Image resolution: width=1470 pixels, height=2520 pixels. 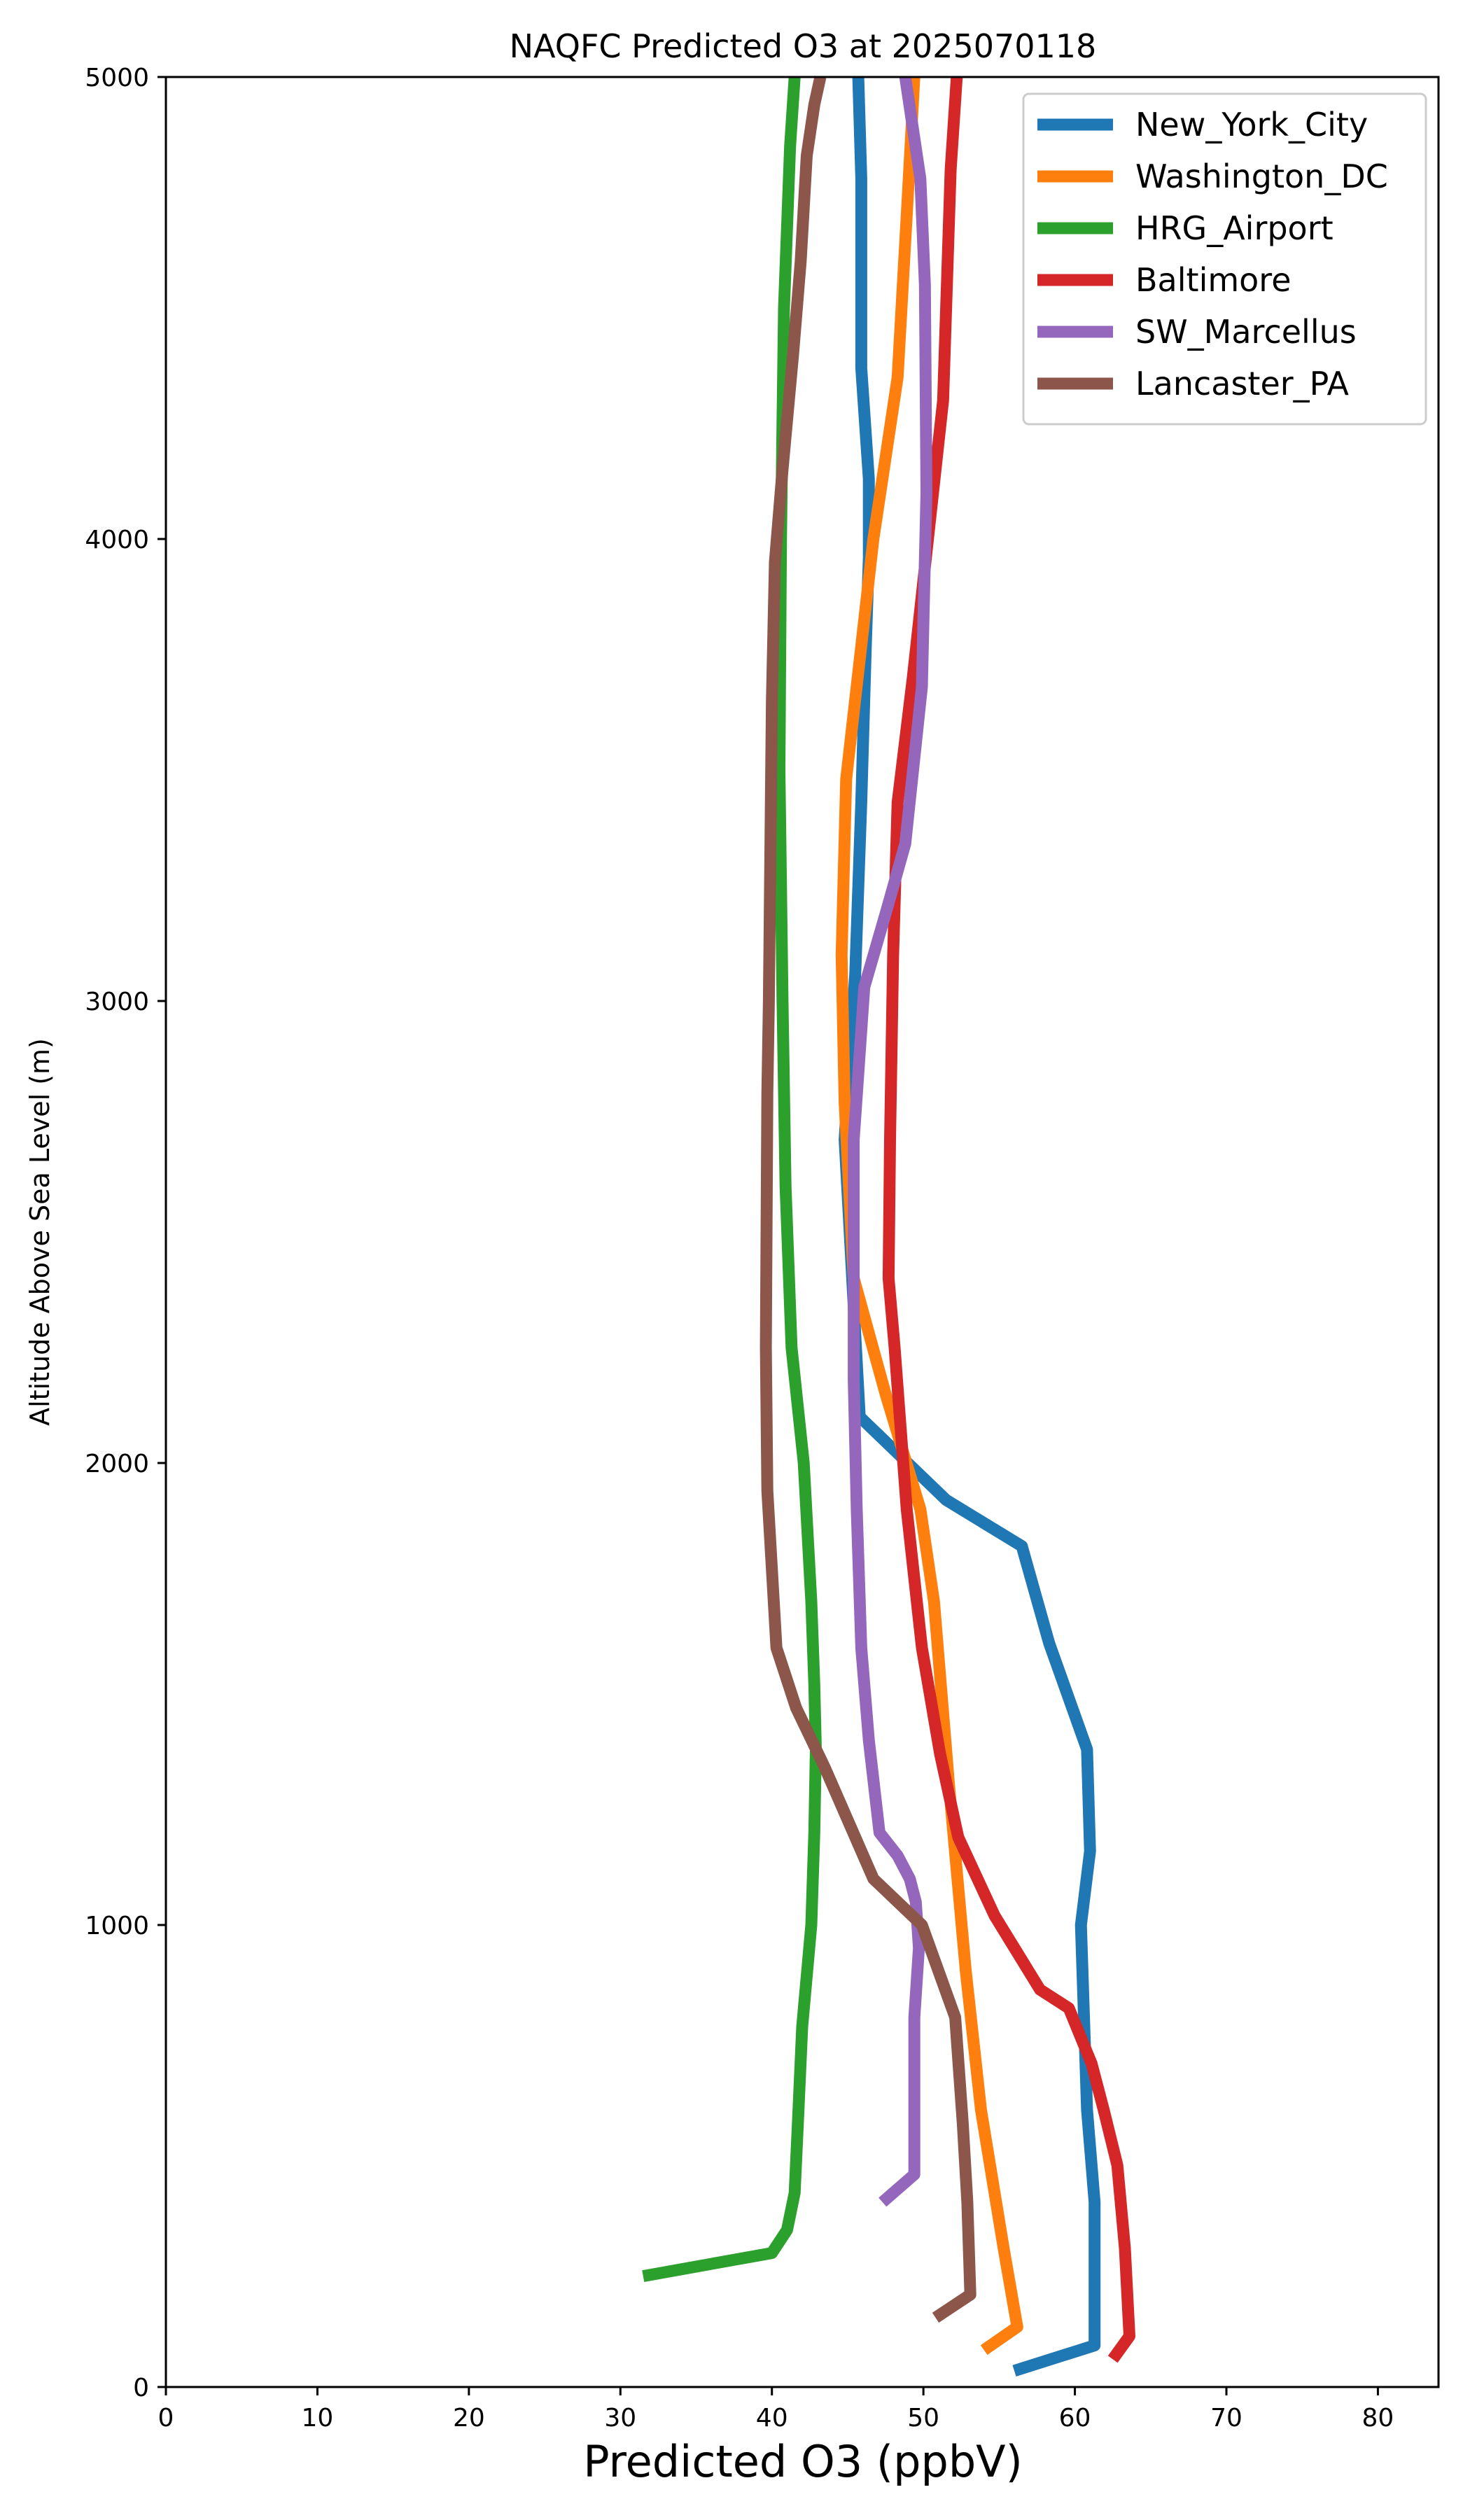 What do you see at coordinates (1242, 383) in the screenshot?
I see `legend-label: Lancaster_PA` at bounding box center [1242, 383].